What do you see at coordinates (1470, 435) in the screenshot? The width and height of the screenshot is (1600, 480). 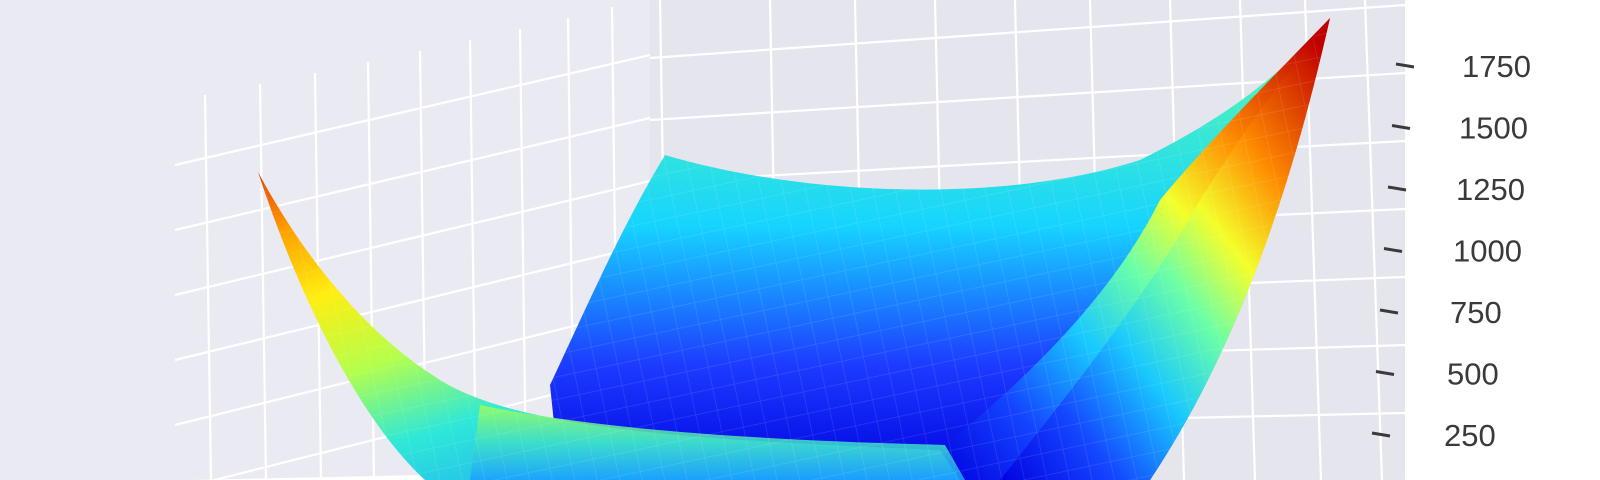 I see `z-tick-label: 250` at bounding box center [1470, 435].